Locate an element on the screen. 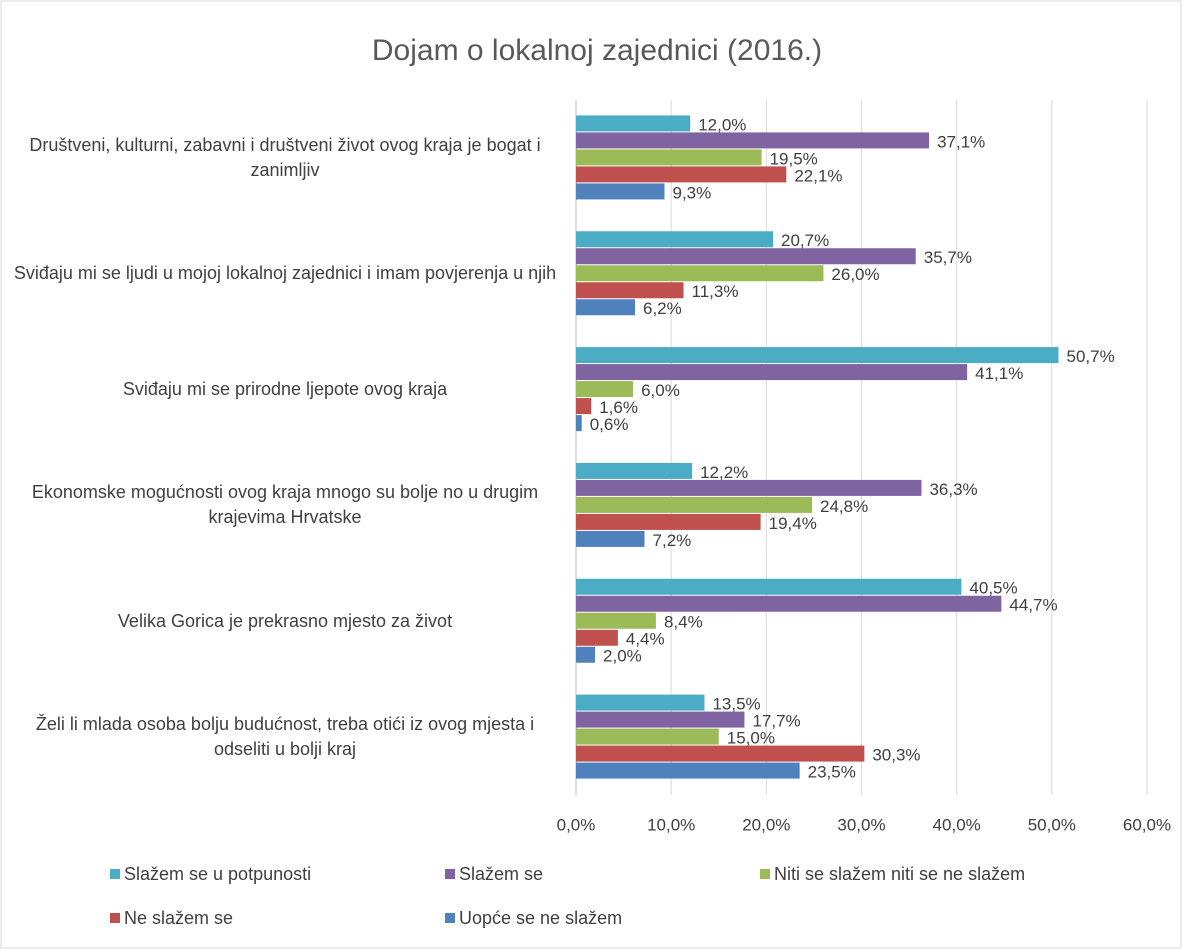 The image size is (1182, 949). data-label: 41,1% is located at coordinates (999, 373).